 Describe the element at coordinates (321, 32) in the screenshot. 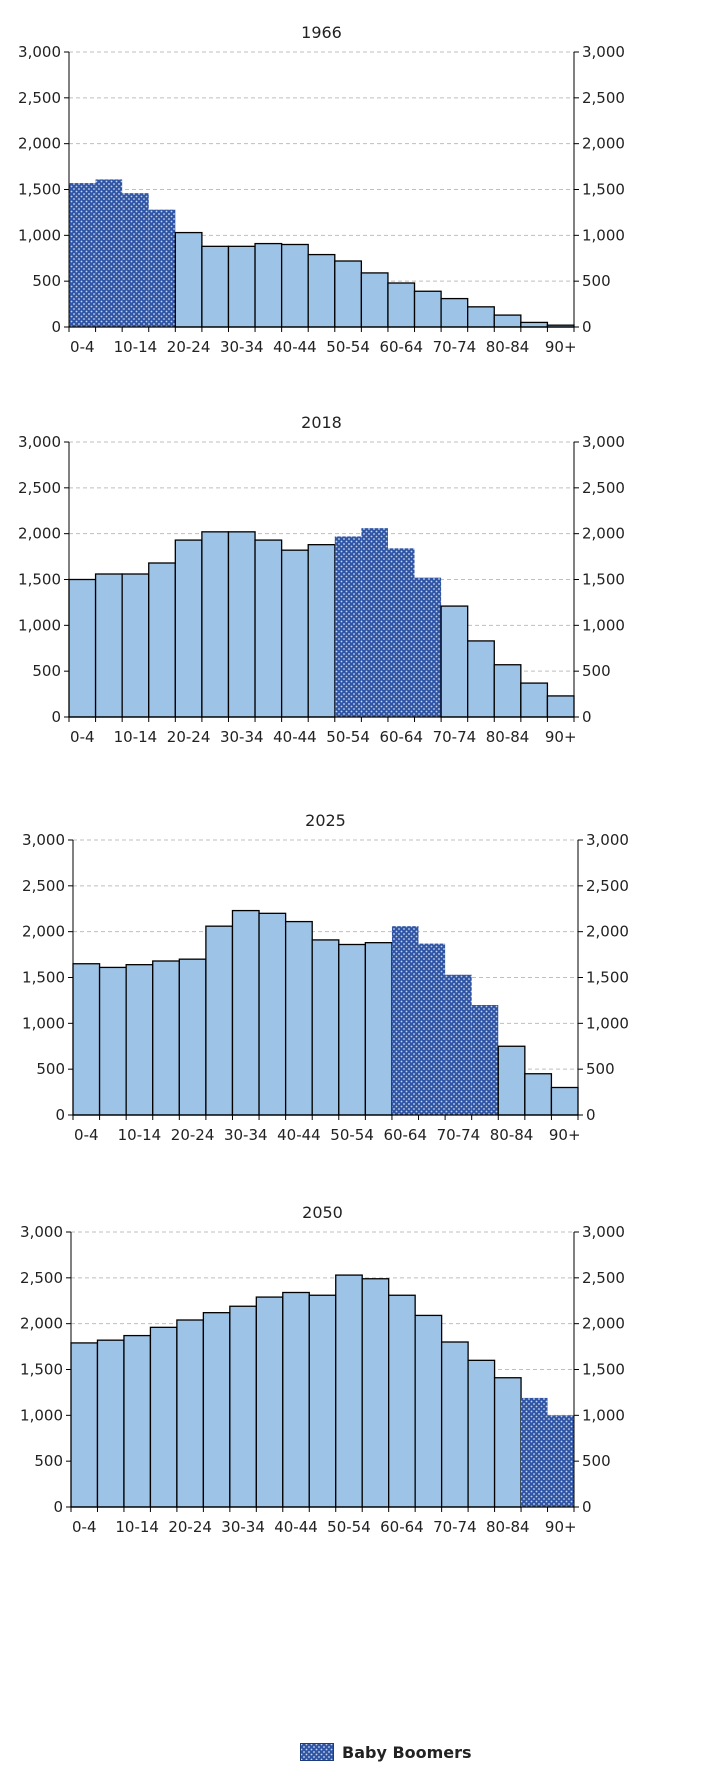

I see `chart-title: 1966` at that location.